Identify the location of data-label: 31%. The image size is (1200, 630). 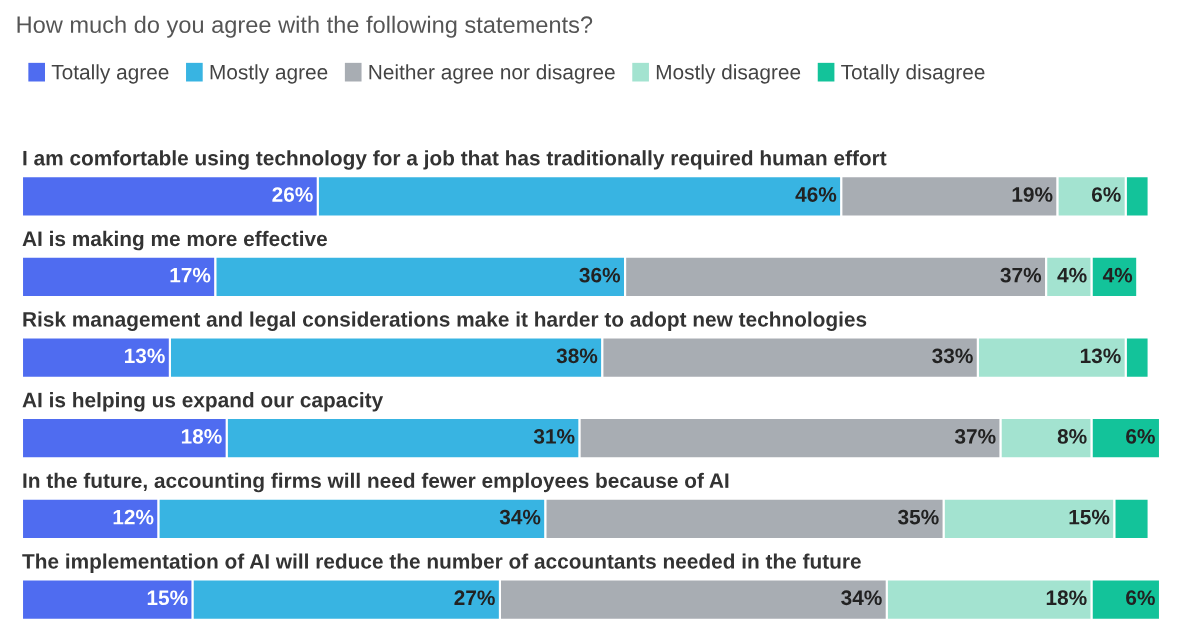
(554, 436).